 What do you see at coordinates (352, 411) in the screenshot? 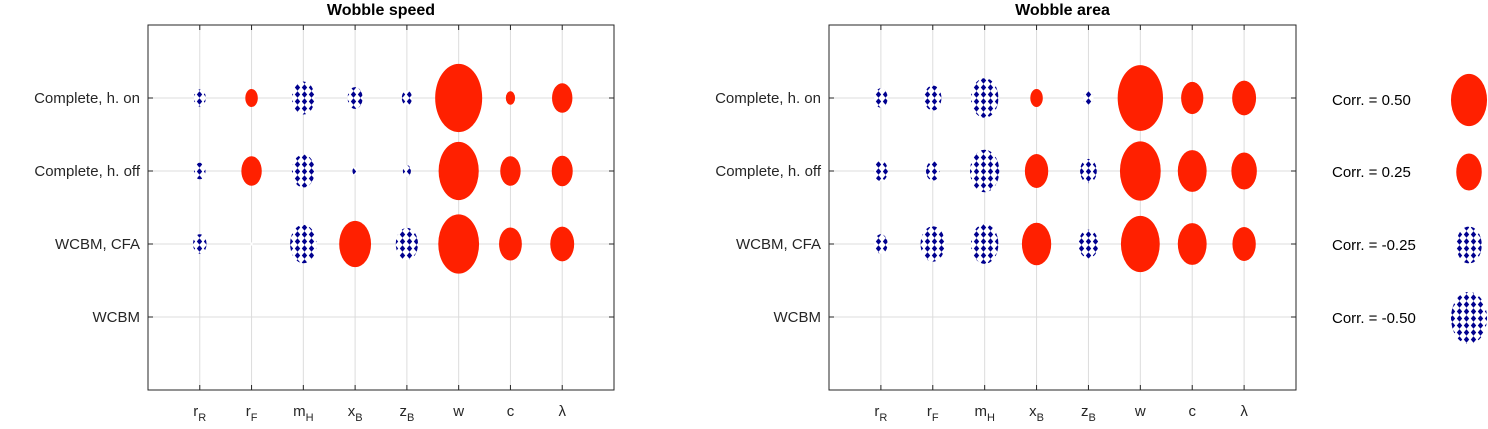
I see `x-tick-main: x` at bounding box center [352, 411].